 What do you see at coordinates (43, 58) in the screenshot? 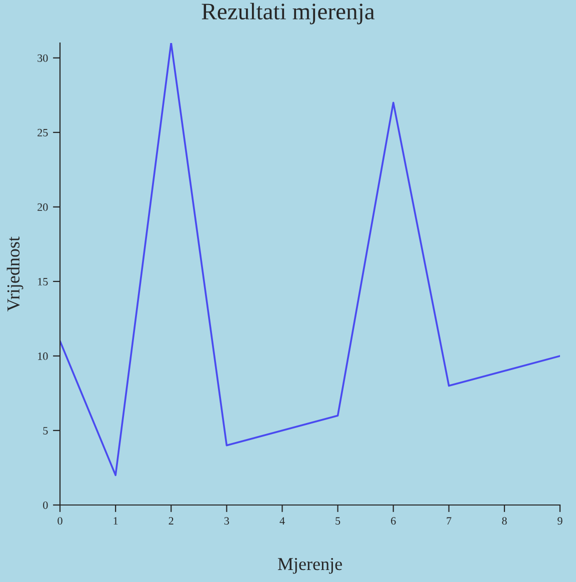
I see `y-tick-label: 30` at bounding box center [43, 58].